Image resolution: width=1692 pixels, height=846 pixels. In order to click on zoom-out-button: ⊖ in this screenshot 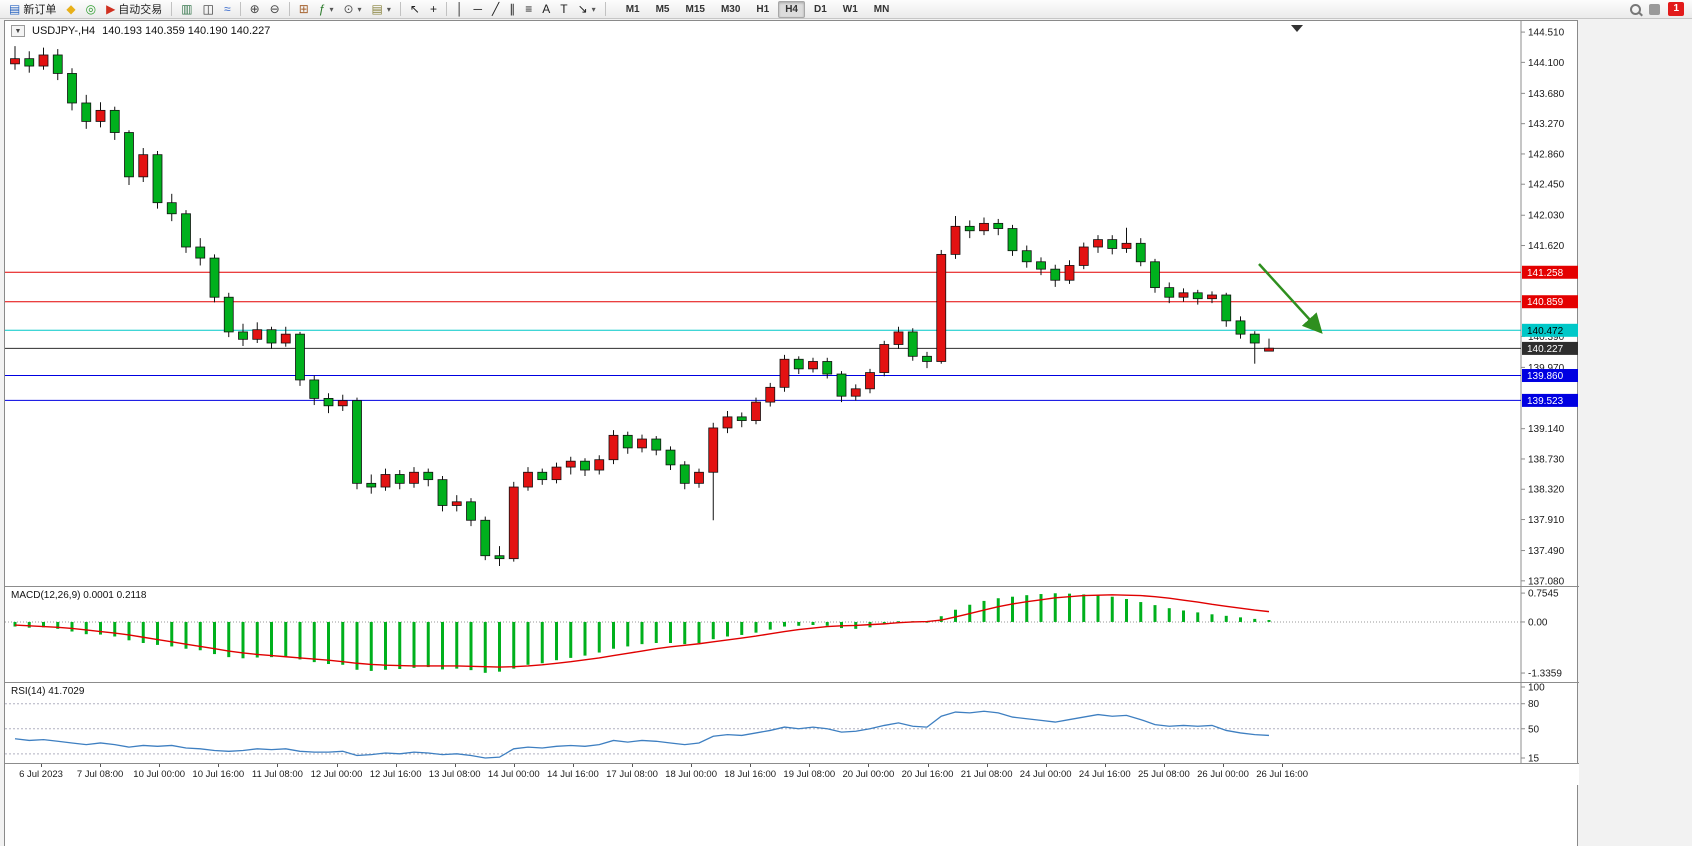, I will do `click(275, 9)`.